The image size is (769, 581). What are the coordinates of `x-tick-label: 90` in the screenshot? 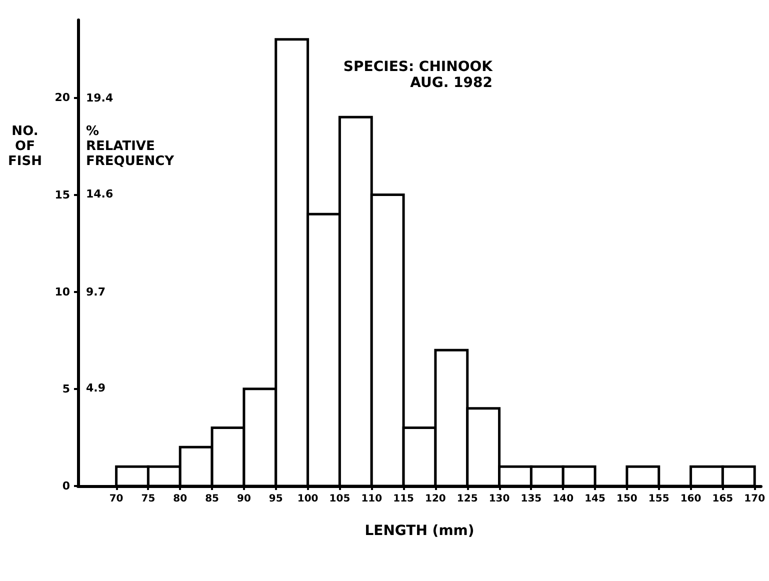 It's located at (244, 499).